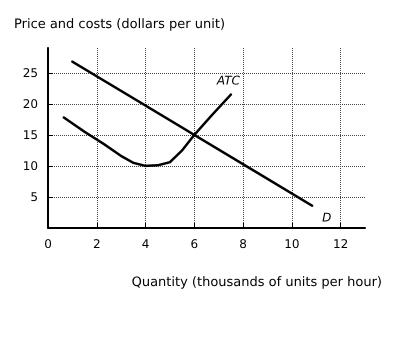 The height and width of the screenshot is (340, 398). Describe the element at coordinates (48, 244) in the screenshot. I see `x-tick-label: 0` at that location.